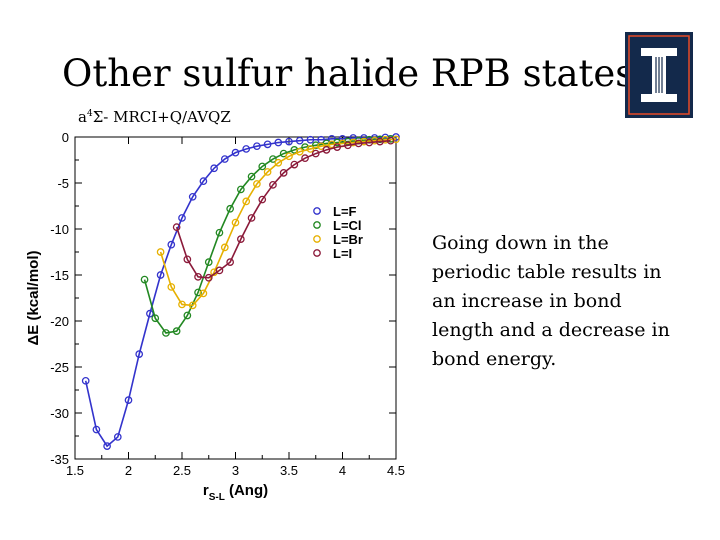 The image size is (720, 540). I want to click on x-tick-label: 3, so click(235, 470).